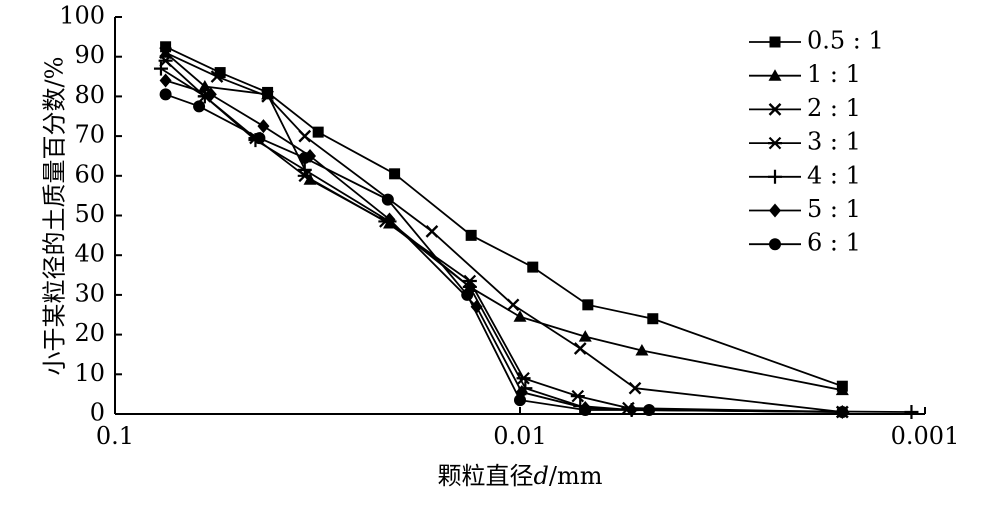 Image resolution: width=1007 pixels, height=511 pixels. What do you see at coordinates (834, 209) in the screenshot?
I see `legend-label: 5 : 1` at bounding box center [834, 209].